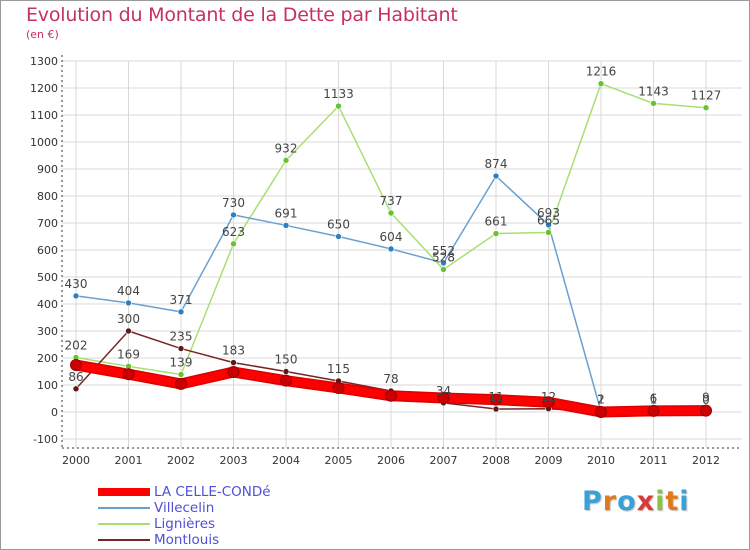 Image resolution: width=750 pixels, height=550 pixels. I want to click on data-label: 115, so click(338, 369).